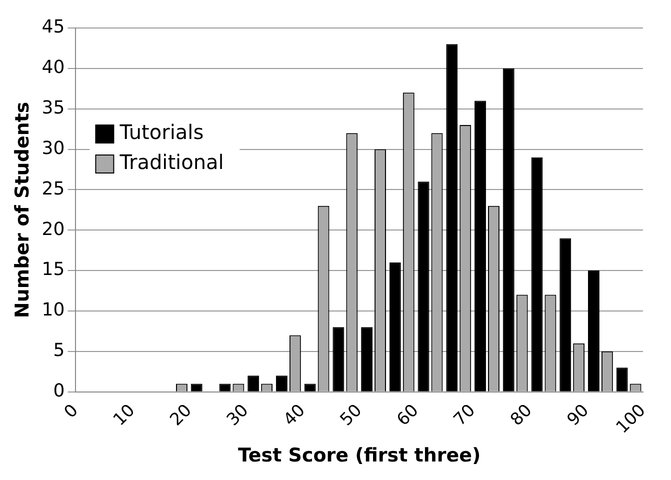  I want to click on y-tick-label: 25, so click(53, 189).